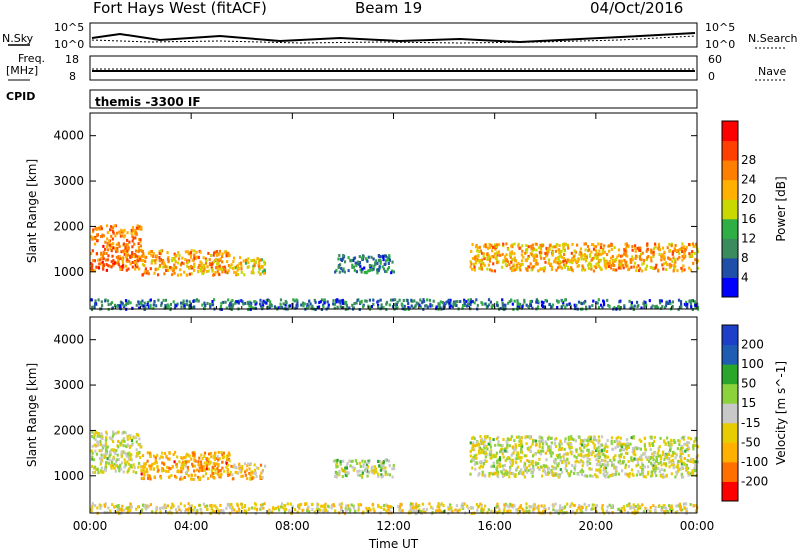 This screenshot has width=800, height=554. I want to click on power-ylabel: Slant Range [km], so click(32, 211).